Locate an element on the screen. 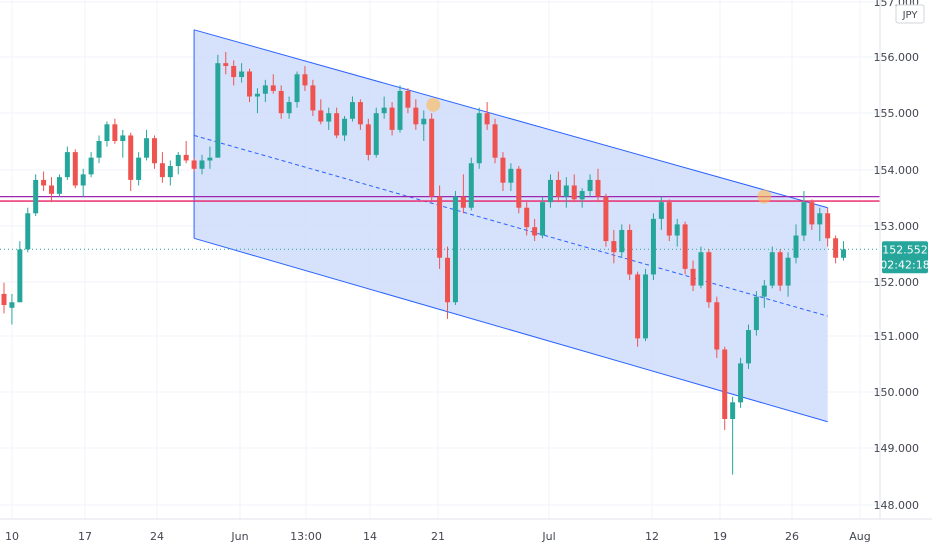  currency-badge: JPY is located at coordinates (910, 14).